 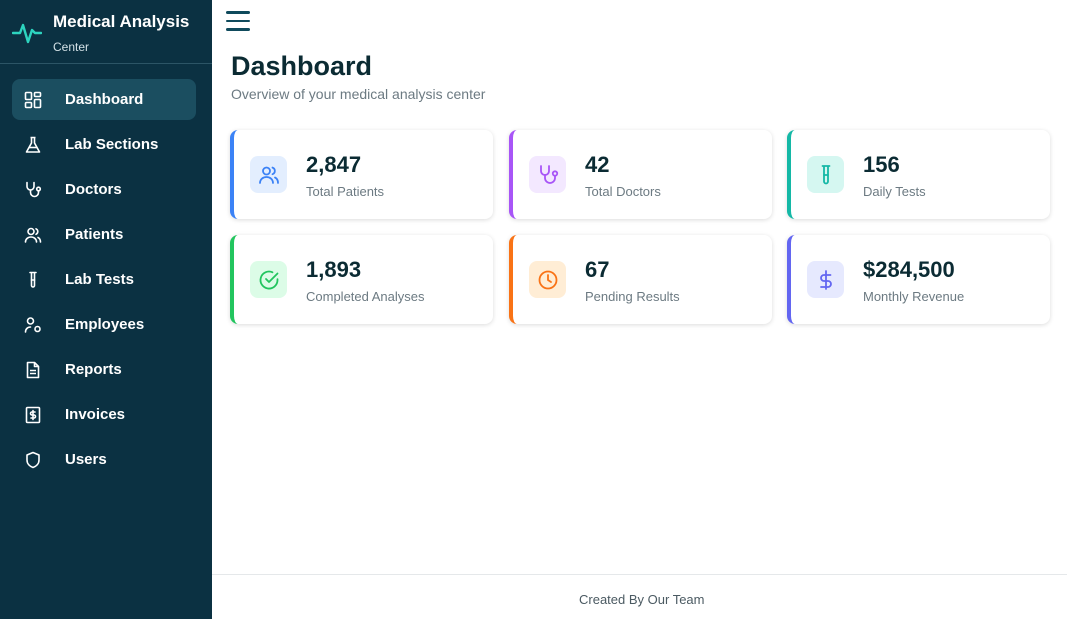 I want to click on sidebar-item-dashboard: Dashboard, so click(x=104, y=99).